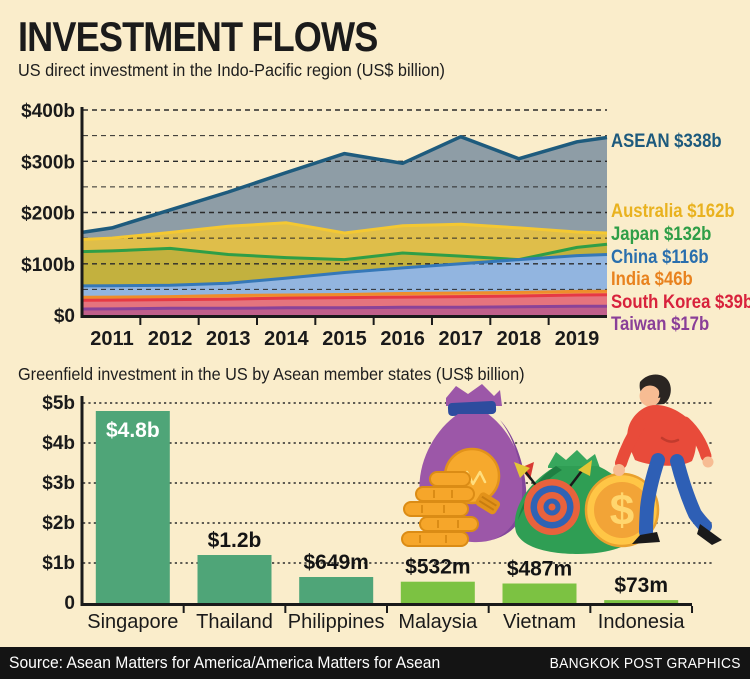  I want to click on bar-malaysia, so click(437, 592).